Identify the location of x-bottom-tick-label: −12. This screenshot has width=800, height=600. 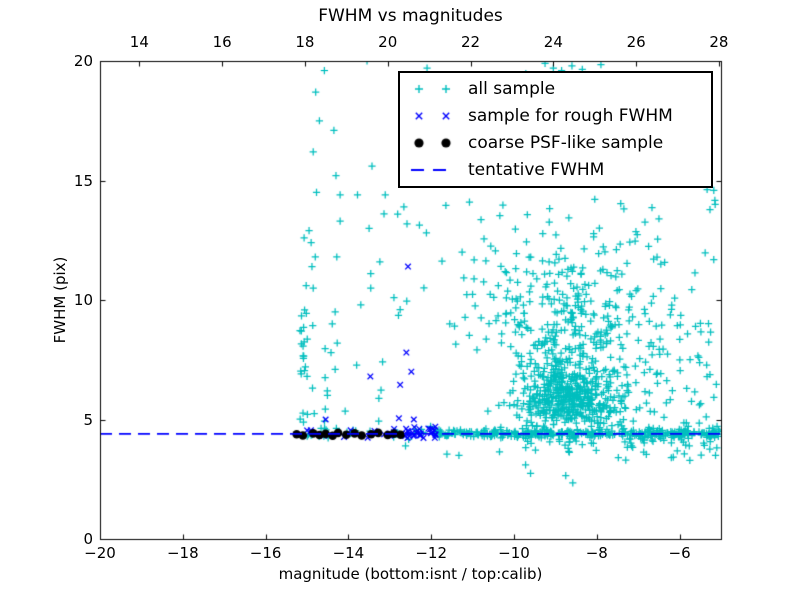
(431, 553).